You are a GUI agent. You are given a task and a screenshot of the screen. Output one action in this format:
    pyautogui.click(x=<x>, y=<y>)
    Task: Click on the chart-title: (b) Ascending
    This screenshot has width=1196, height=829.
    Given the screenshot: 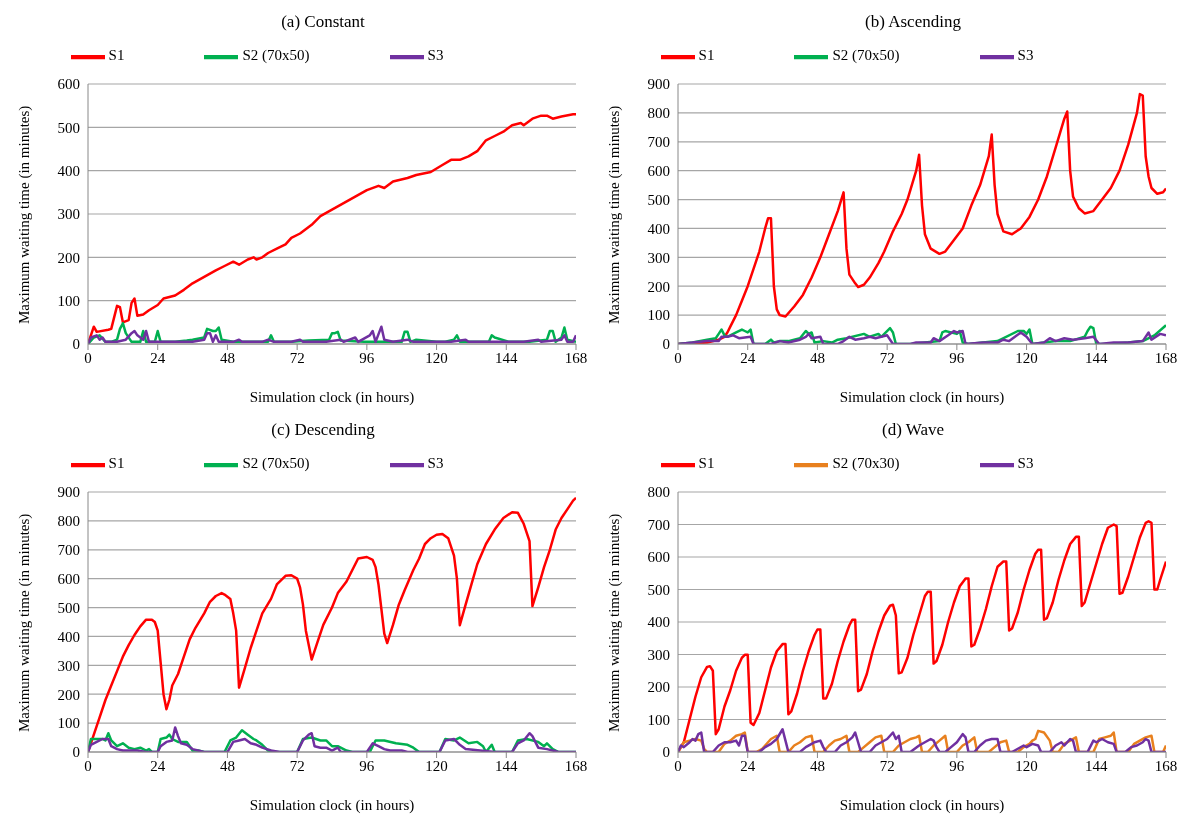 What is the action you would take?
    pyautogui.click(x=913, y=22)
    